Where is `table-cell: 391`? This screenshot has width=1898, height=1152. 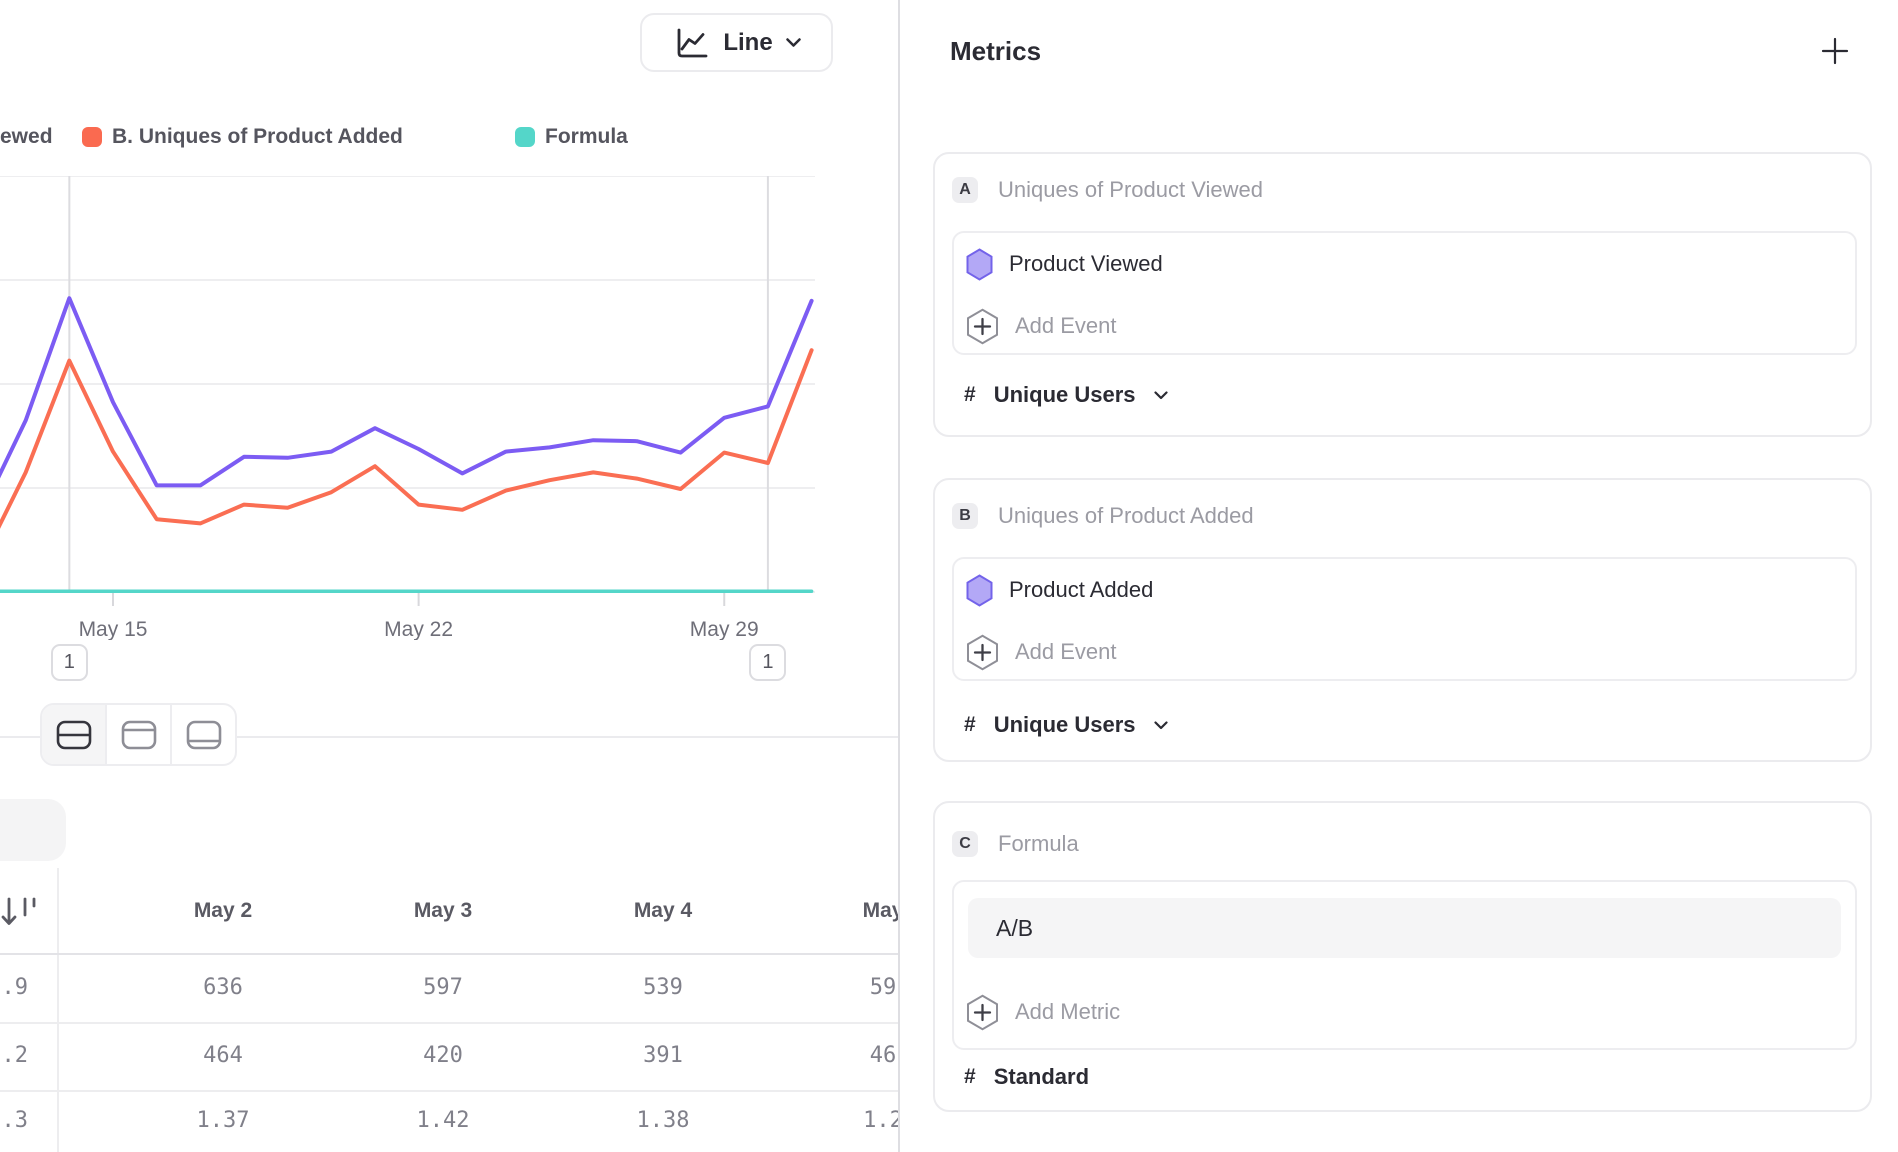
table-cell: 391 is located at coordinates (663, 1055).